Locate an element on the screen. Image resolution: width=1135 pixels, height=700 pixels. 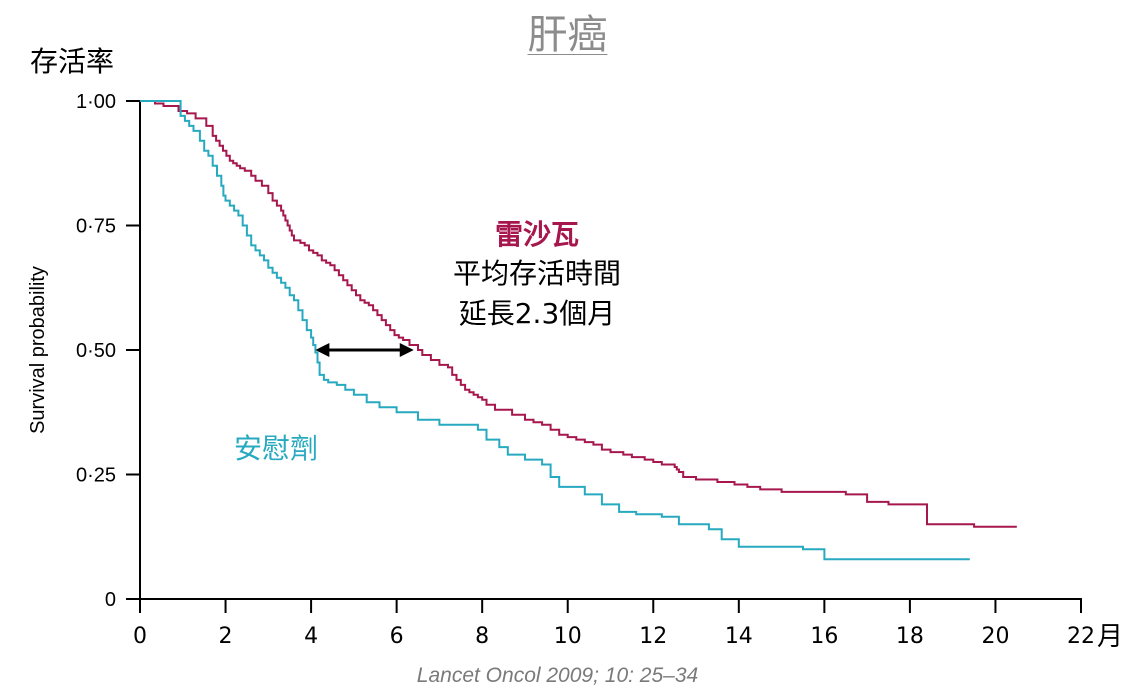
y-ticks: 0 0·25 0·50 0·75 1·00 is located at coordinates (108, 351).